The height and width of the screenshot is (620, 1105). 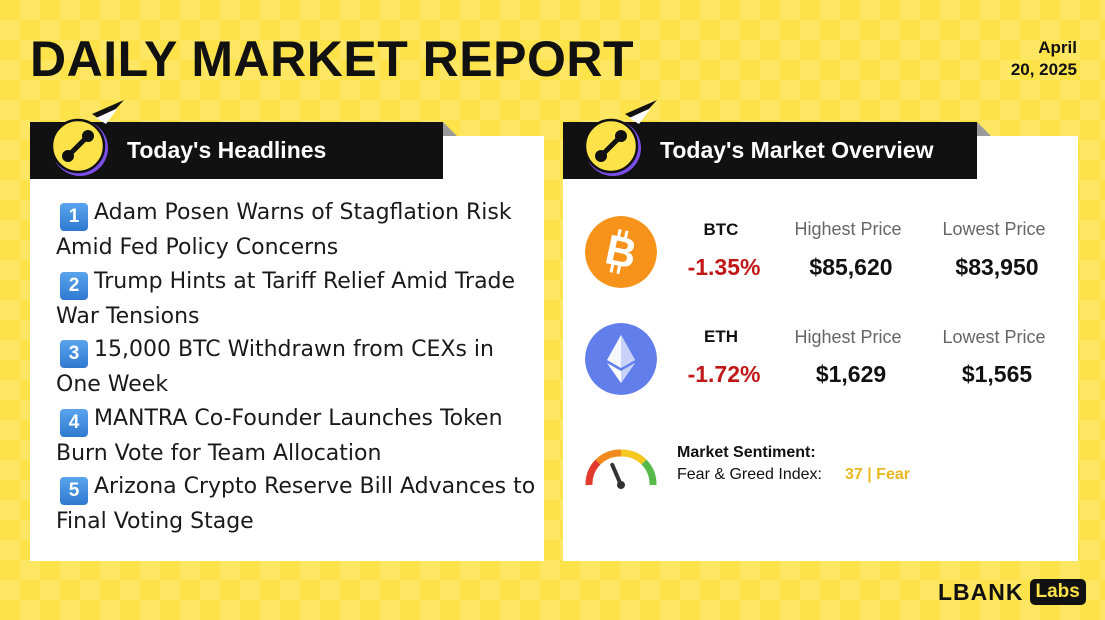 I want to click on btc-lowest-price: $83,950, so click(x=997, y=267).